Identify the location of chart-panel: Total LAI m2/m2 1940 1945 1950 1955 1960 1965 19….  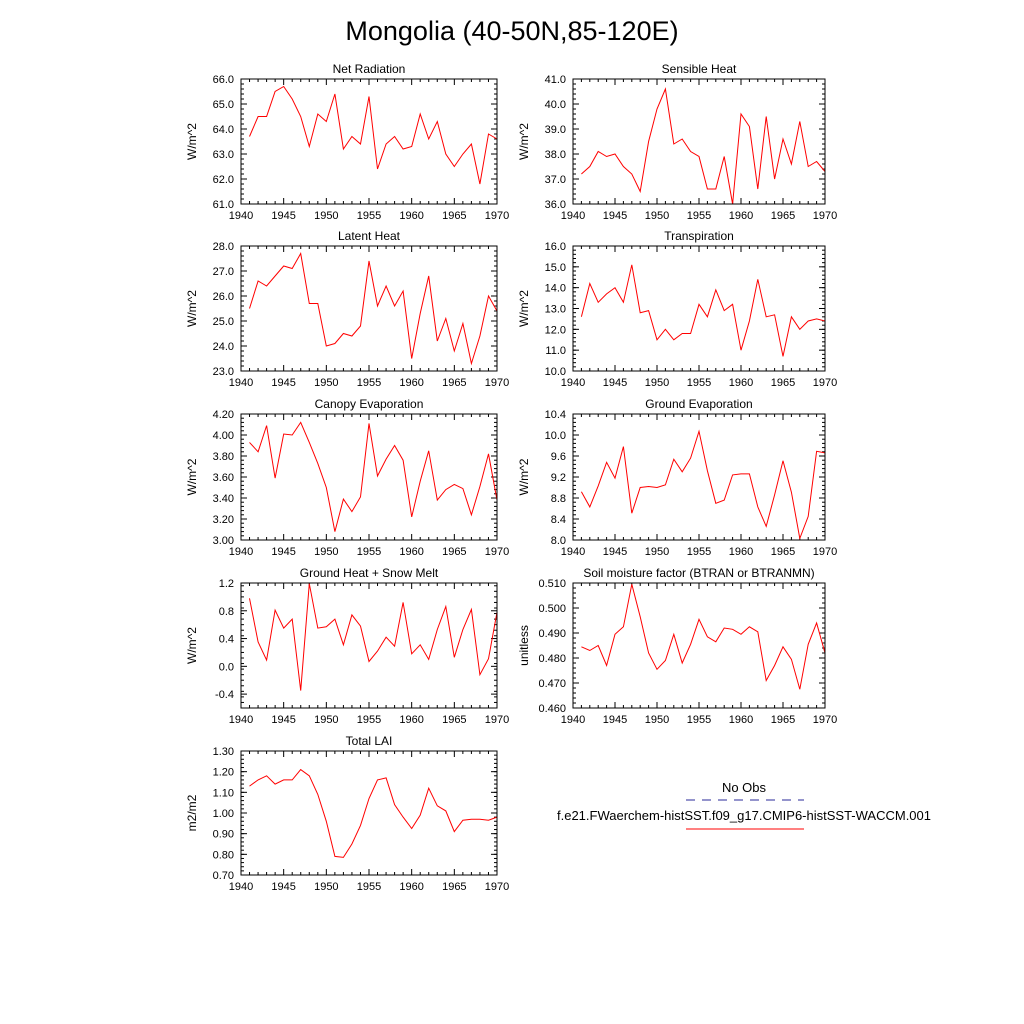
(347, 813).